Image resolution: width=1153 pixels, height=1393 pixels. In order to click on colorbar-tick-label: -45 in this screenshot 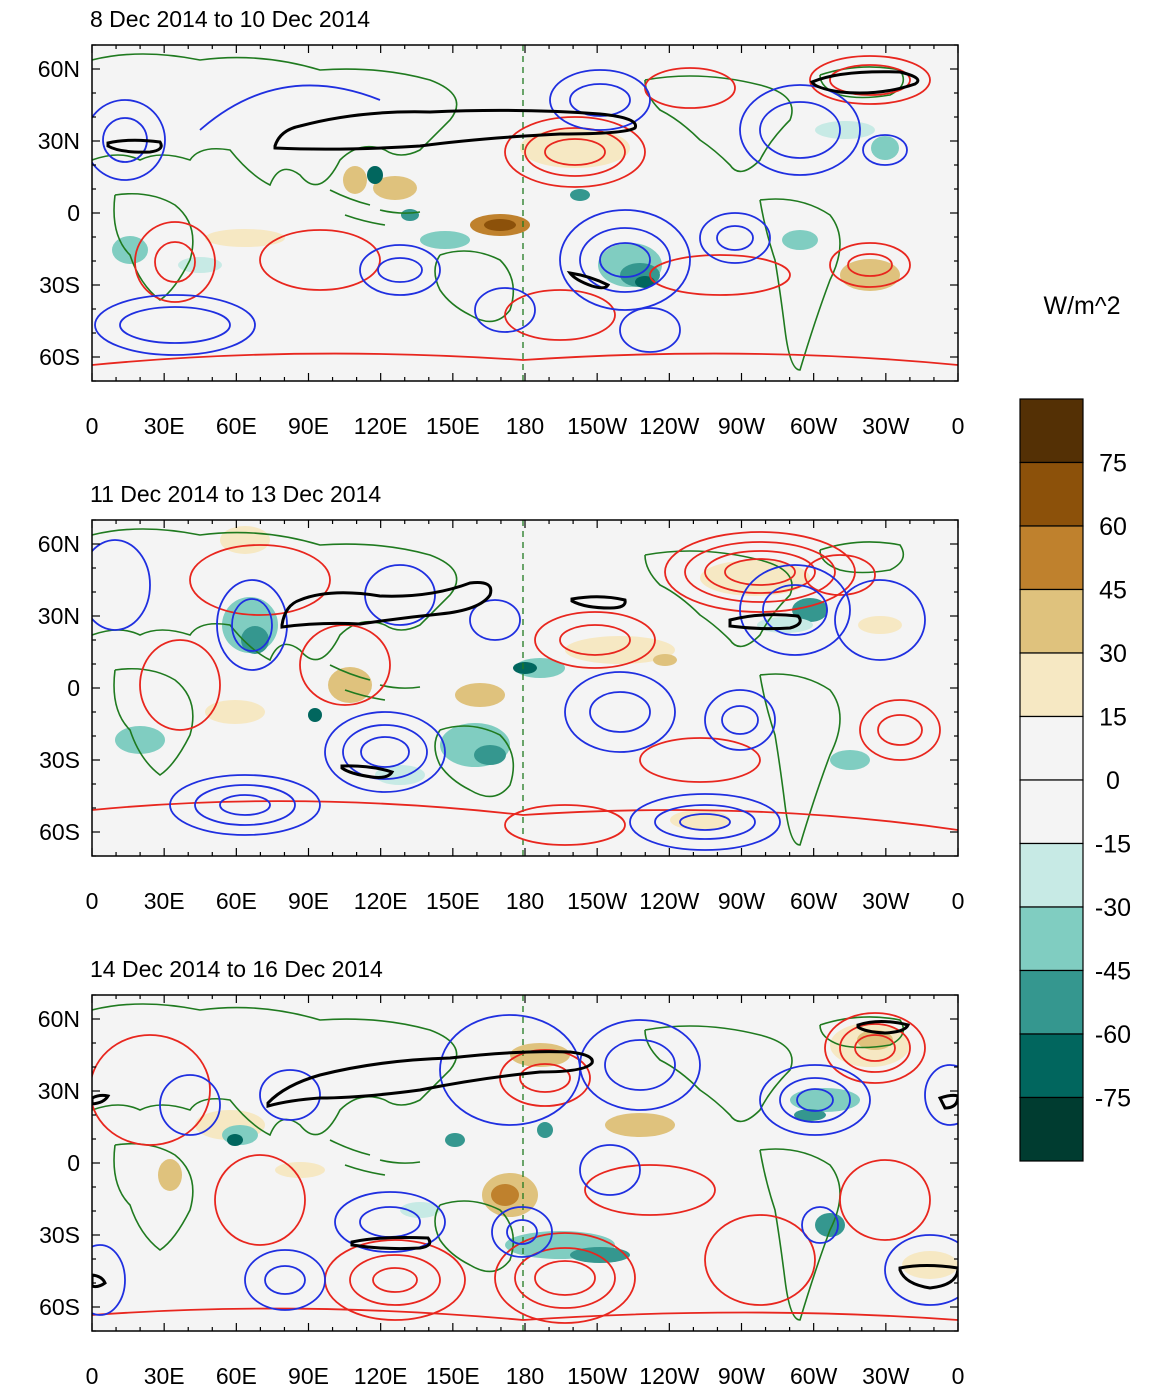, I will do `click(1113, 972)`.